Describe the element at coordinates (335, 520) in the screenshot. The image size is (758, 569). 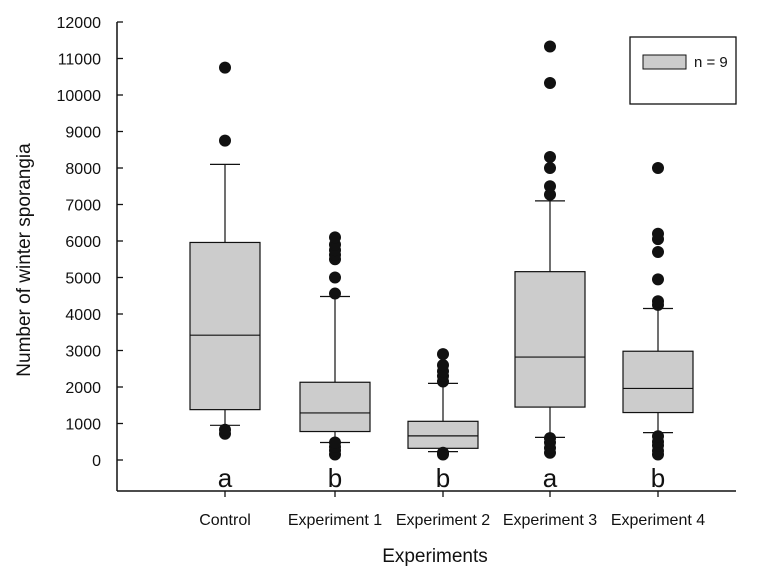
I see `x-tick-label: Experiment 1` at that location.